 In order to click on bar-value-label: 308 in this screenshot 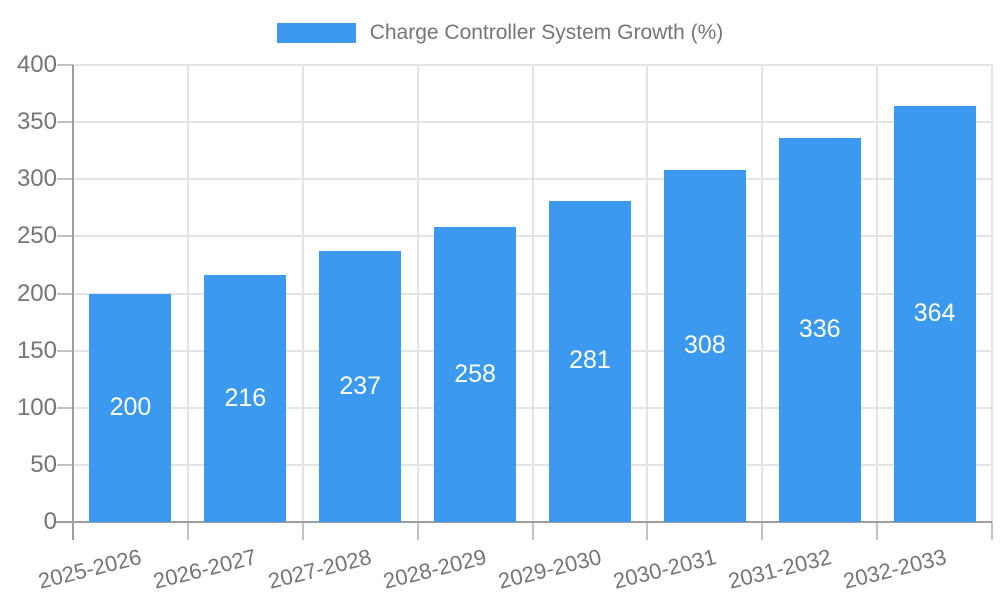, I will do `click(704, 345)`.